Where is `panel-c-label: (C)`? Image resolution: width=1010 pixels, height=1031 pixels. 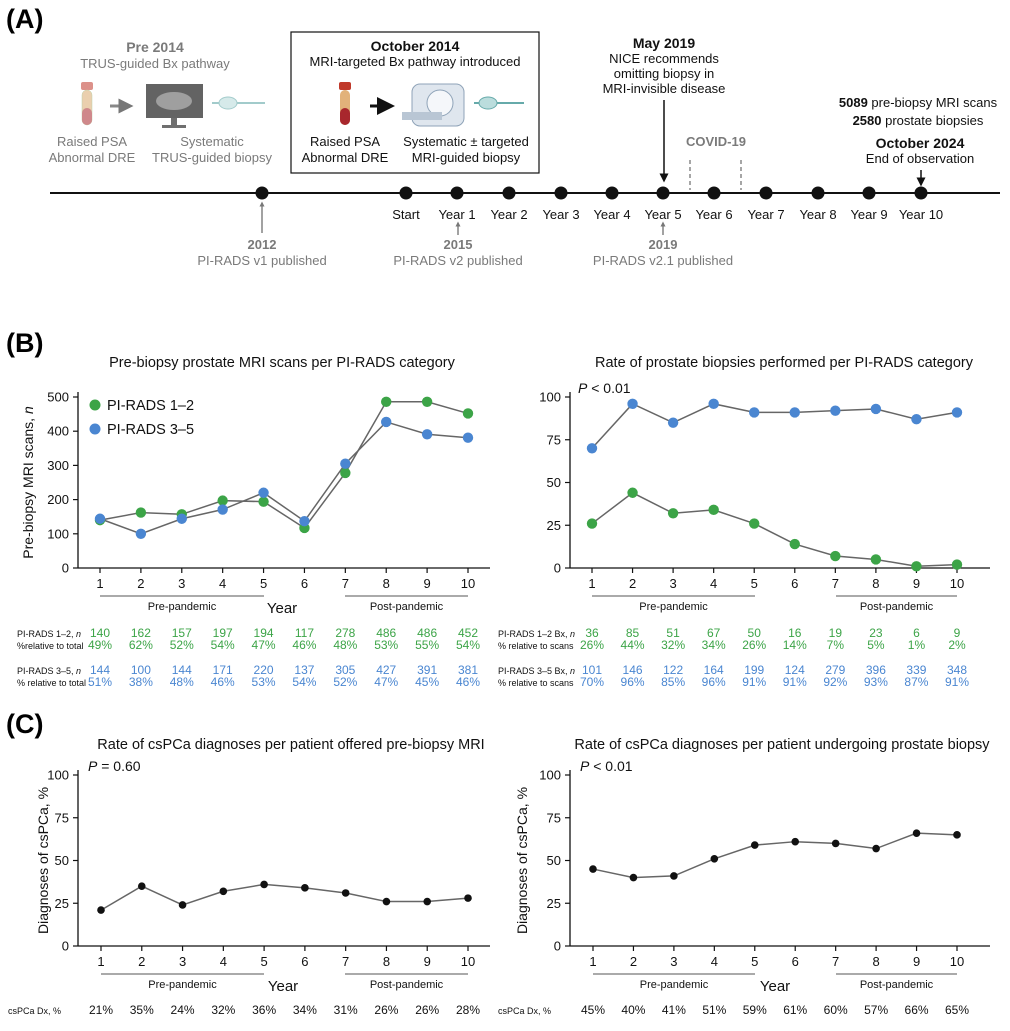 panel-c-label: (C) is located at coordinates (24, 724).